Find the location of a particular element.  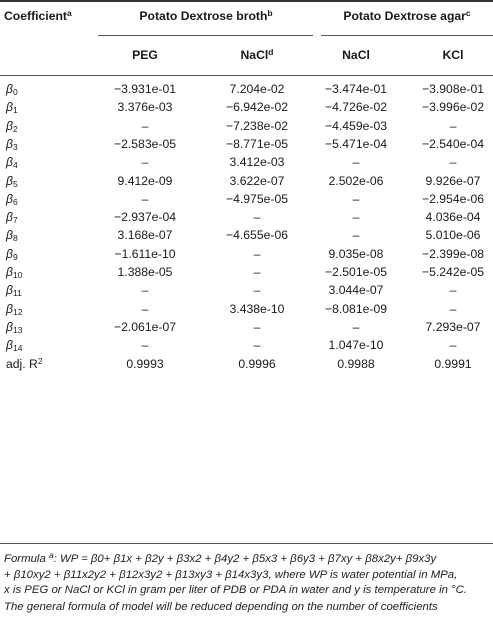

table-cell: 9.926e-07 is located at coordinates (453, 180).